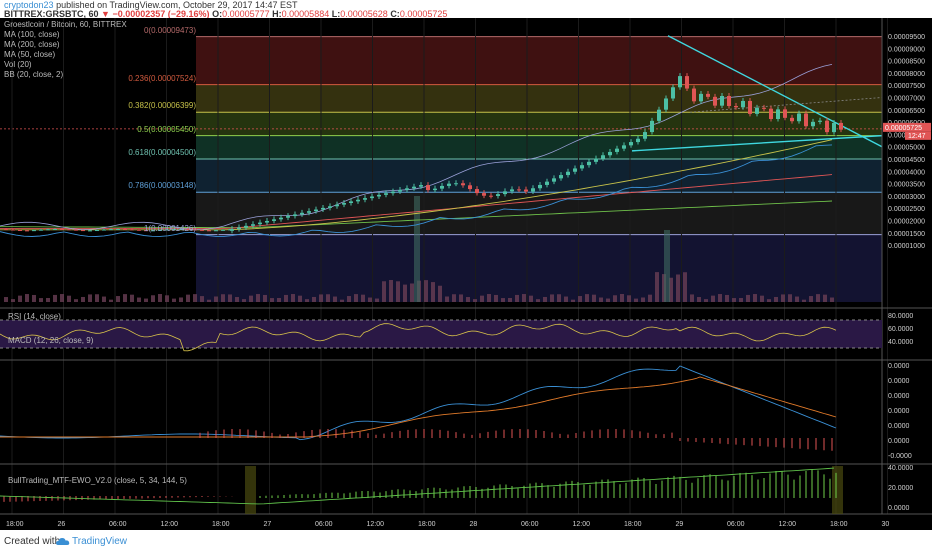 This screenshot has height=550, width=932. I want to click on footer: Created with TradingView, so click(466, 540).